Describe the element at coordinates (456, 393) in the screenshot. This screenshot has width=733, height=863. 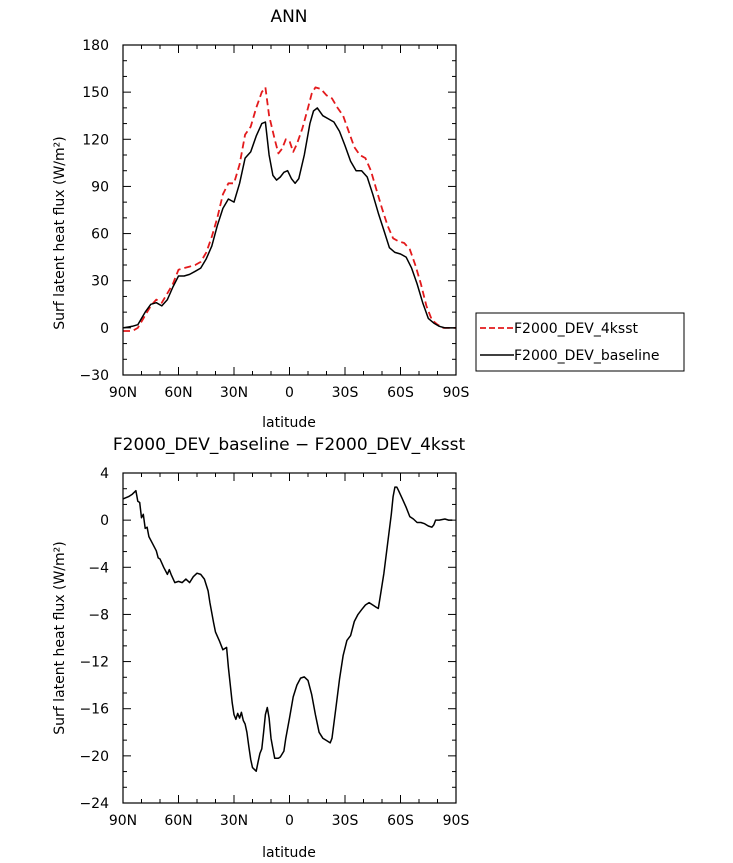
I see `top-x-tick-label: 90S` at that location.